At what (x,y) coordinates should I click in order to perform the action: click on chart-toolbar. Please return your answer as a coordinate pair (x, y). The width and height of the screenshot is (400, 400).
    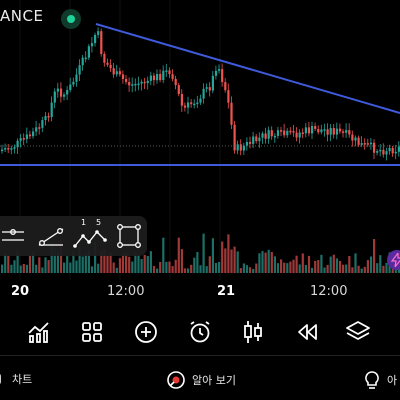
    Looking at the image, I should click on (200, 333).